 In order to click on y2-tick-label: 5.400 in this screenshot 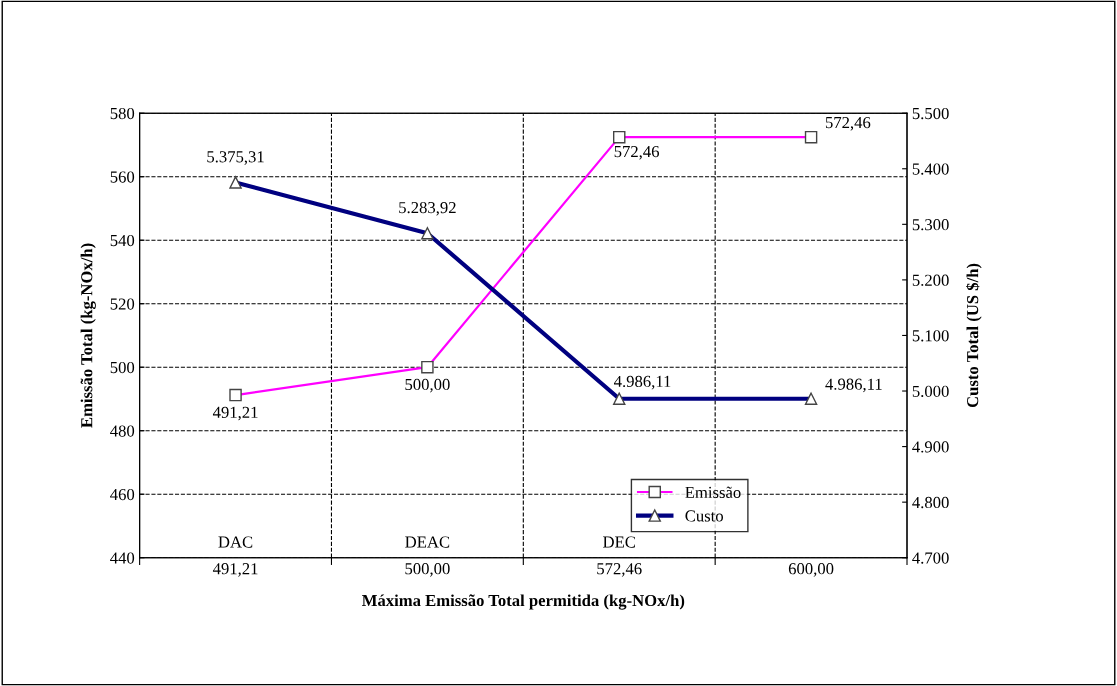, I will do `click(930, 169)`.